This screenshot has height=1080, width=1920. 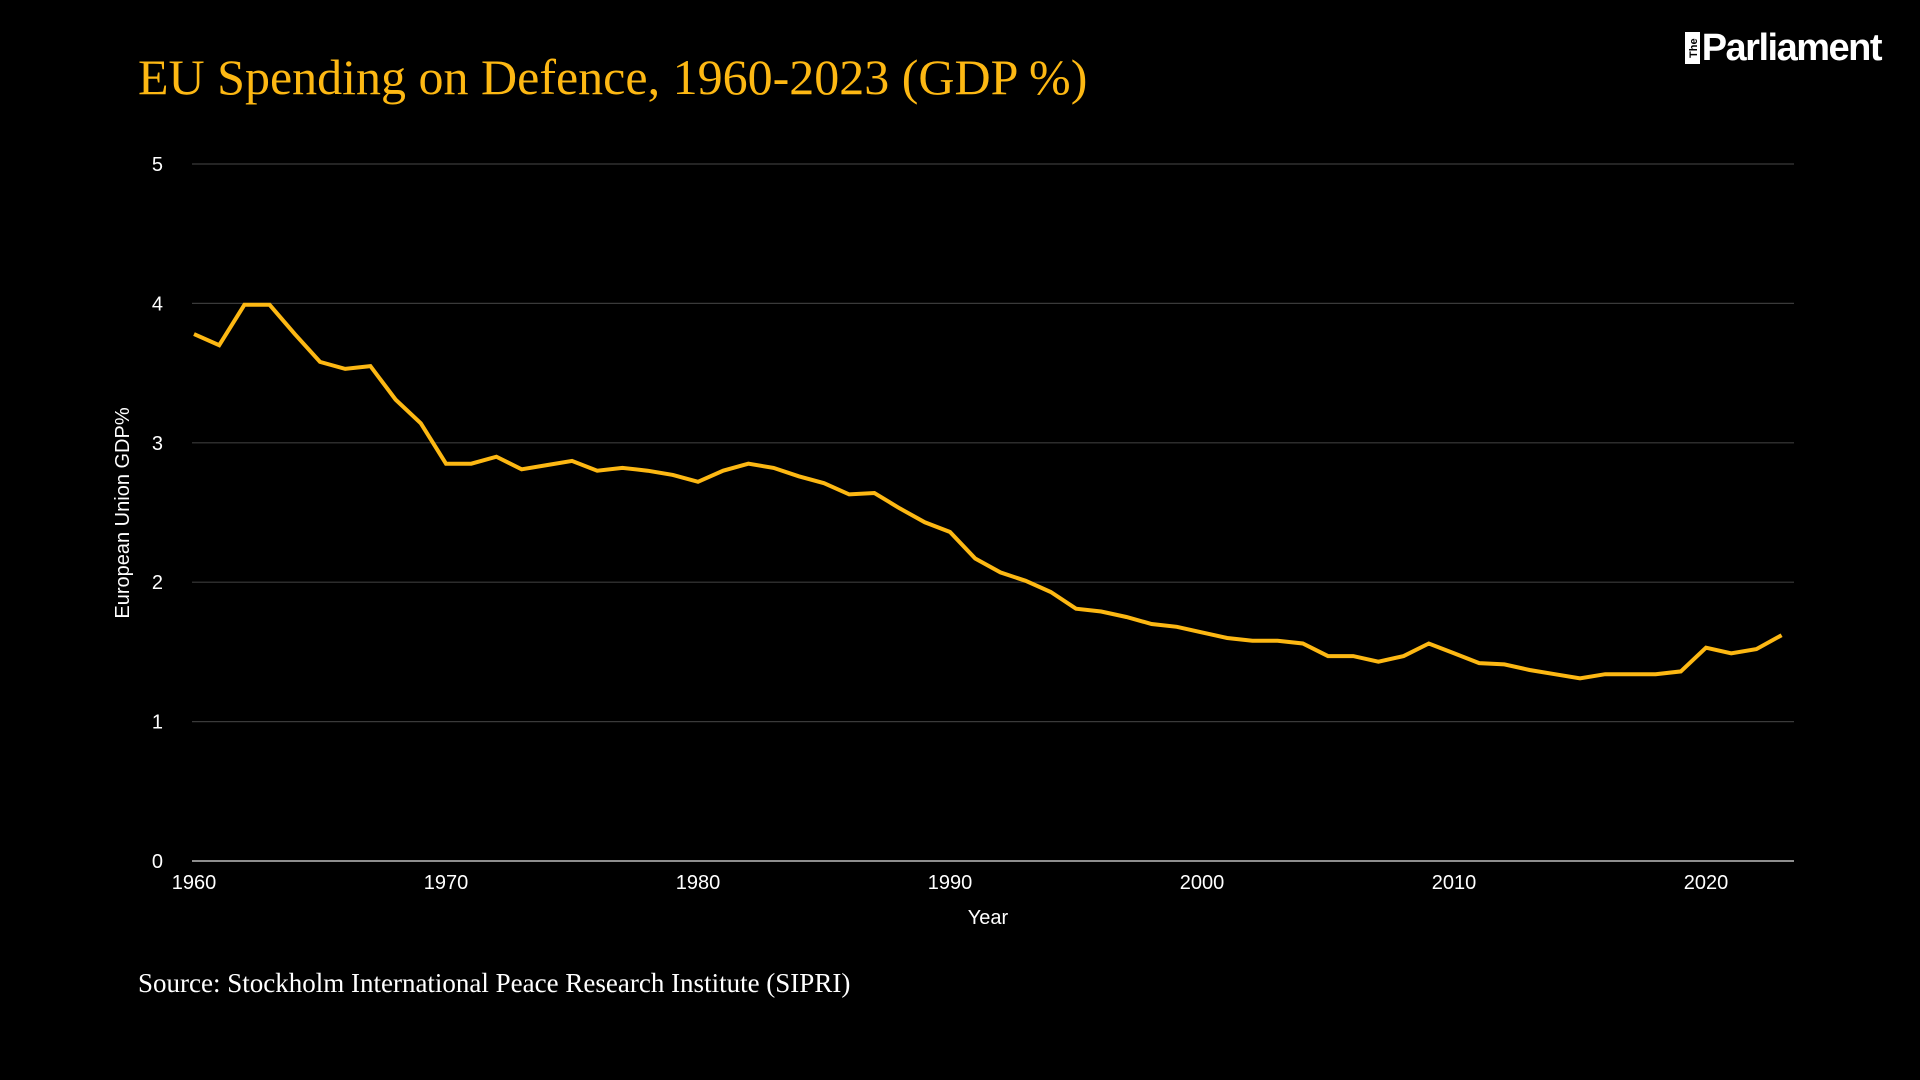 What do you see at coordinates (988, 918) in the screenshot?
I see `x-axis-title: Year` at bounding box center [988, 918].